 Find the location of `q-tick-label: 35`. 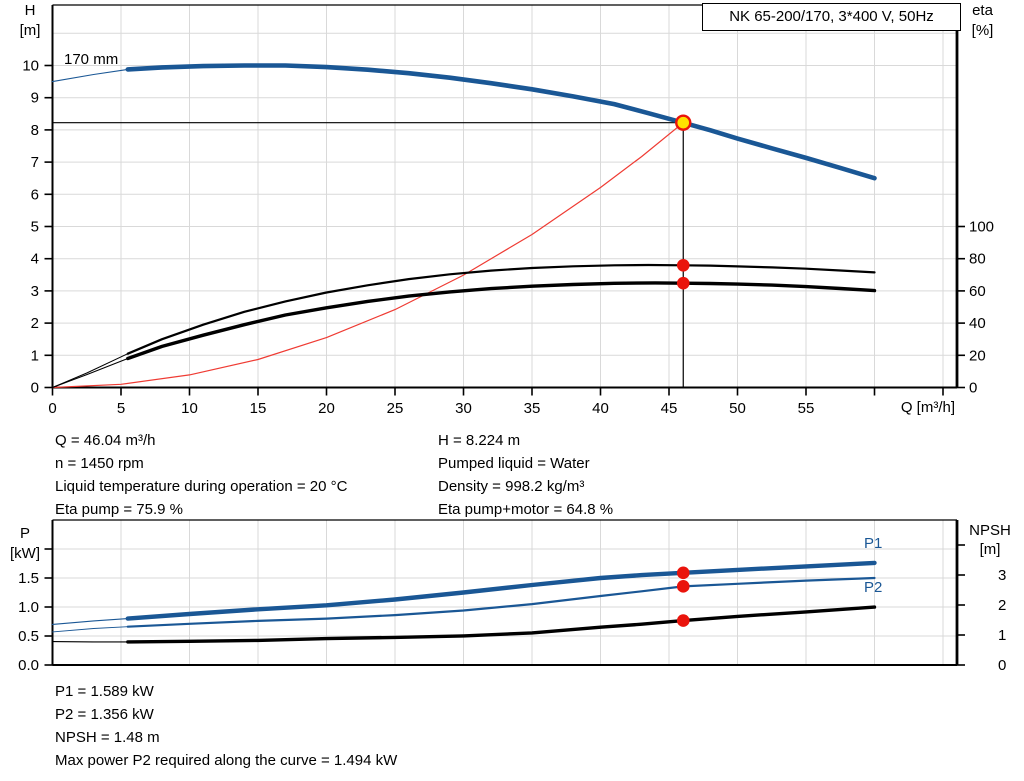

q-tick-label: 35 is located at coordinates (532, 408).